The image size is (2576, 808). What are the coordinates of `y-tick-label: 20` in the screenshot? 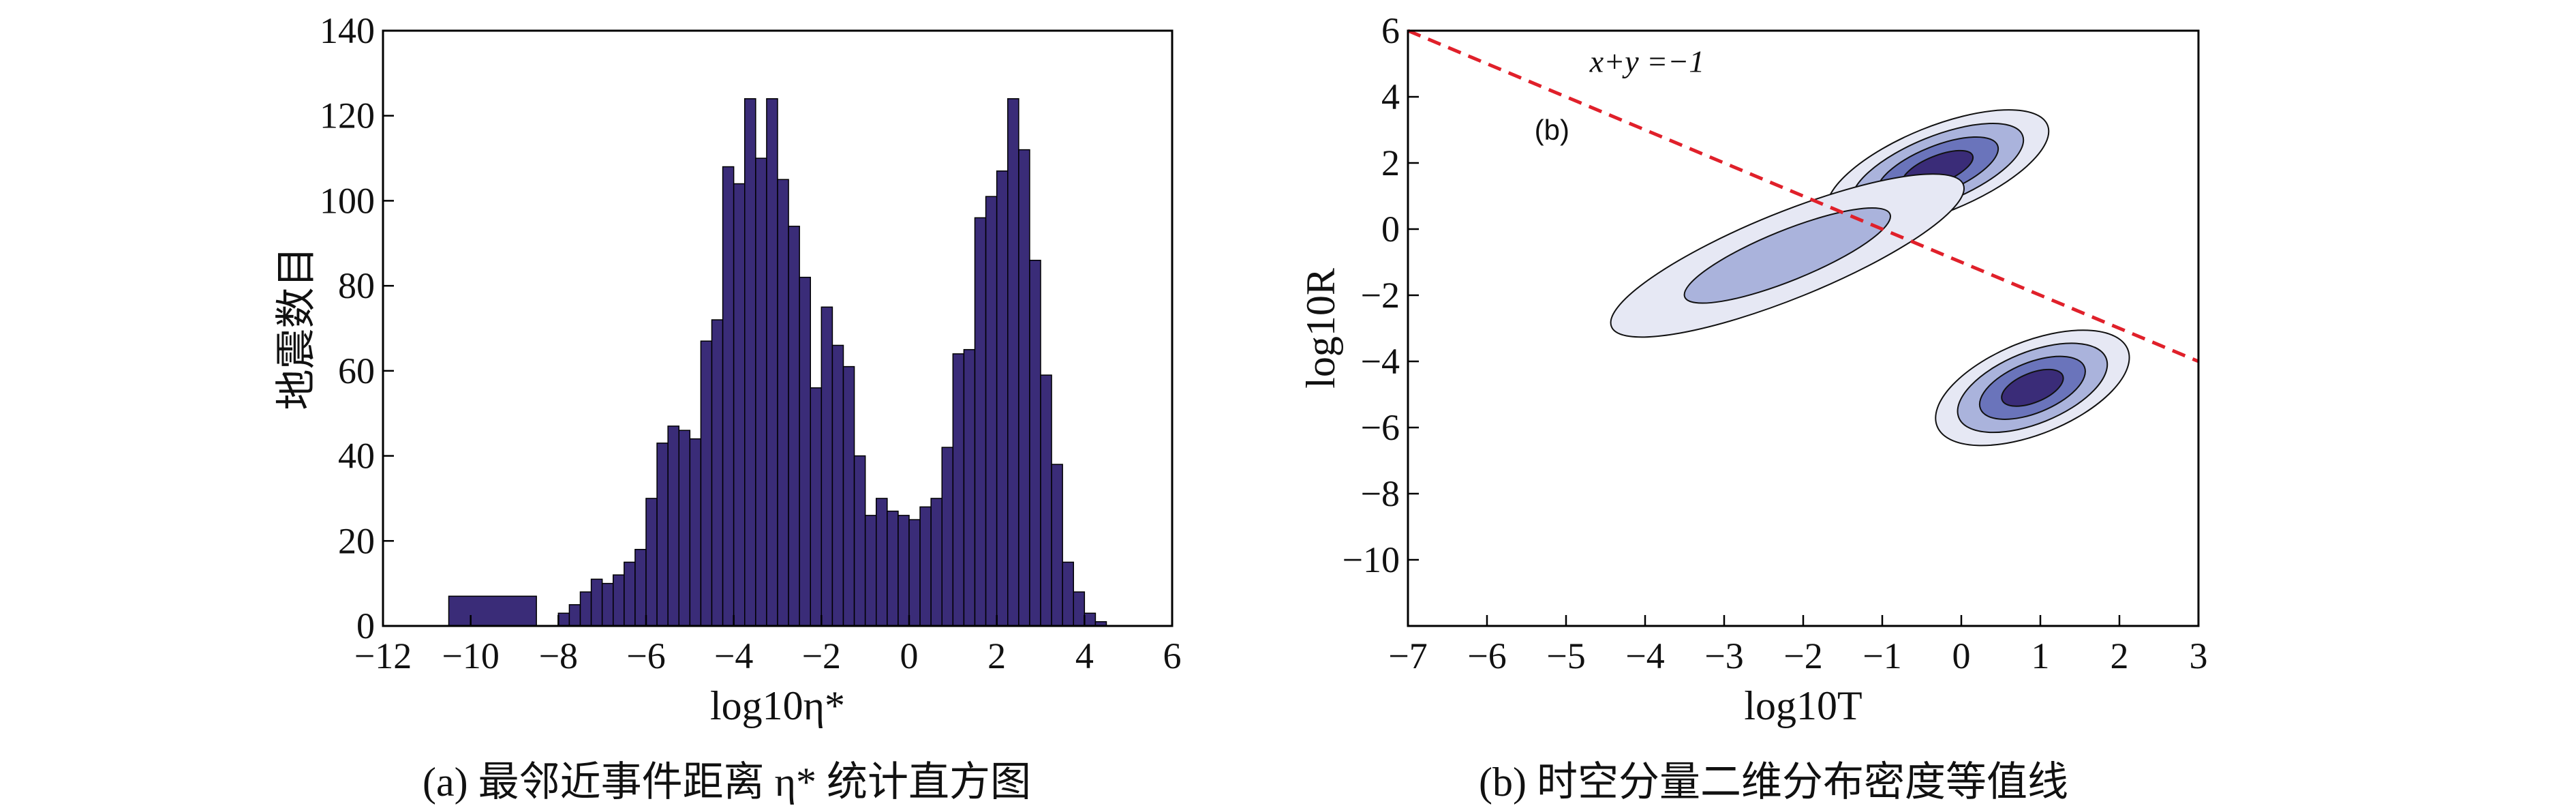 It's located at (356, 541).